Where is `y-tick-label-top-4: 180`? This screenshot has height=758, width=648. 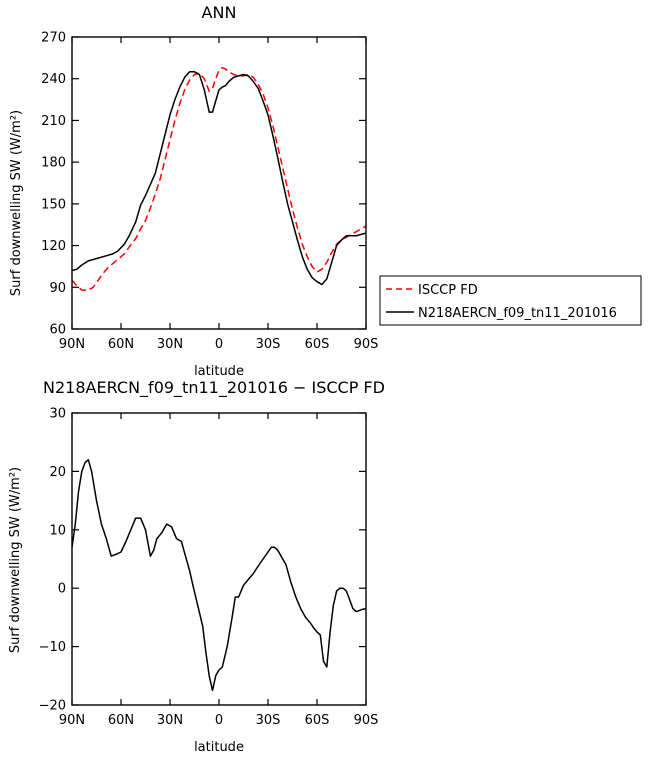 y-tick-label-top-4: 180 is located at coordinates (53, 163).